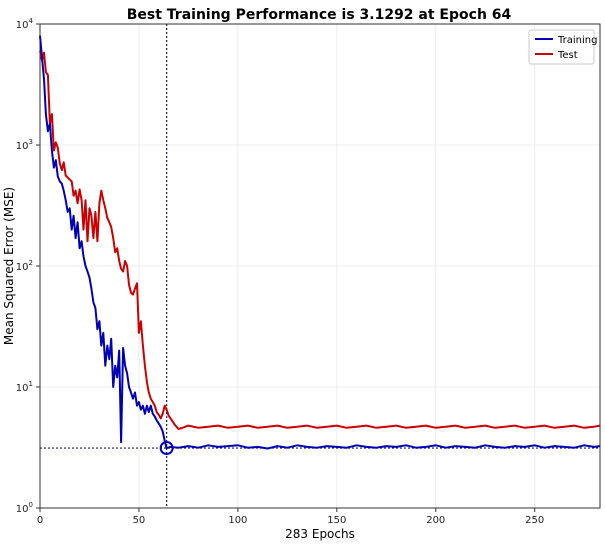 The height and width of the screenshot is (549, 605). What do you see at coordinates (24, 387) in the screenshot?
I see `y-tick-label: 10¹` at bounding box center [24, 387].